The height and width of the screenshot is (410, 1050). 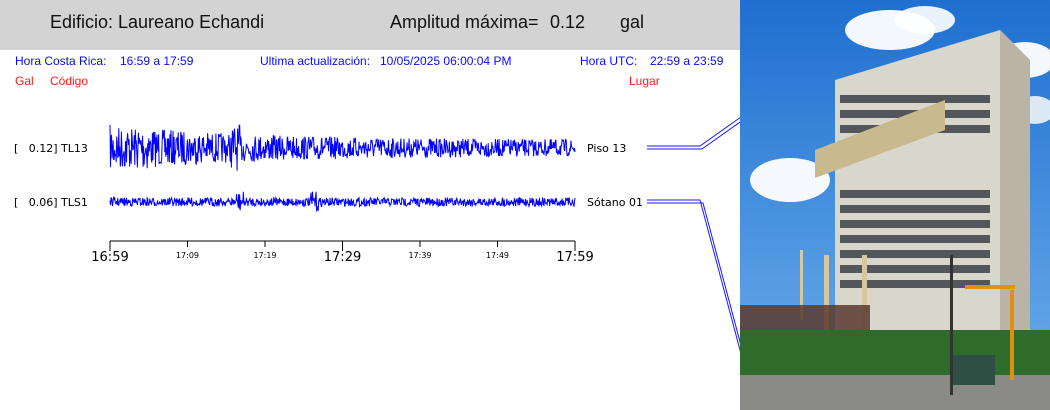 What do you see at coordinates (342, 257) in the screenshot?
I see `time-tick-label-major: 17:29` at bounding box center [342, 257].